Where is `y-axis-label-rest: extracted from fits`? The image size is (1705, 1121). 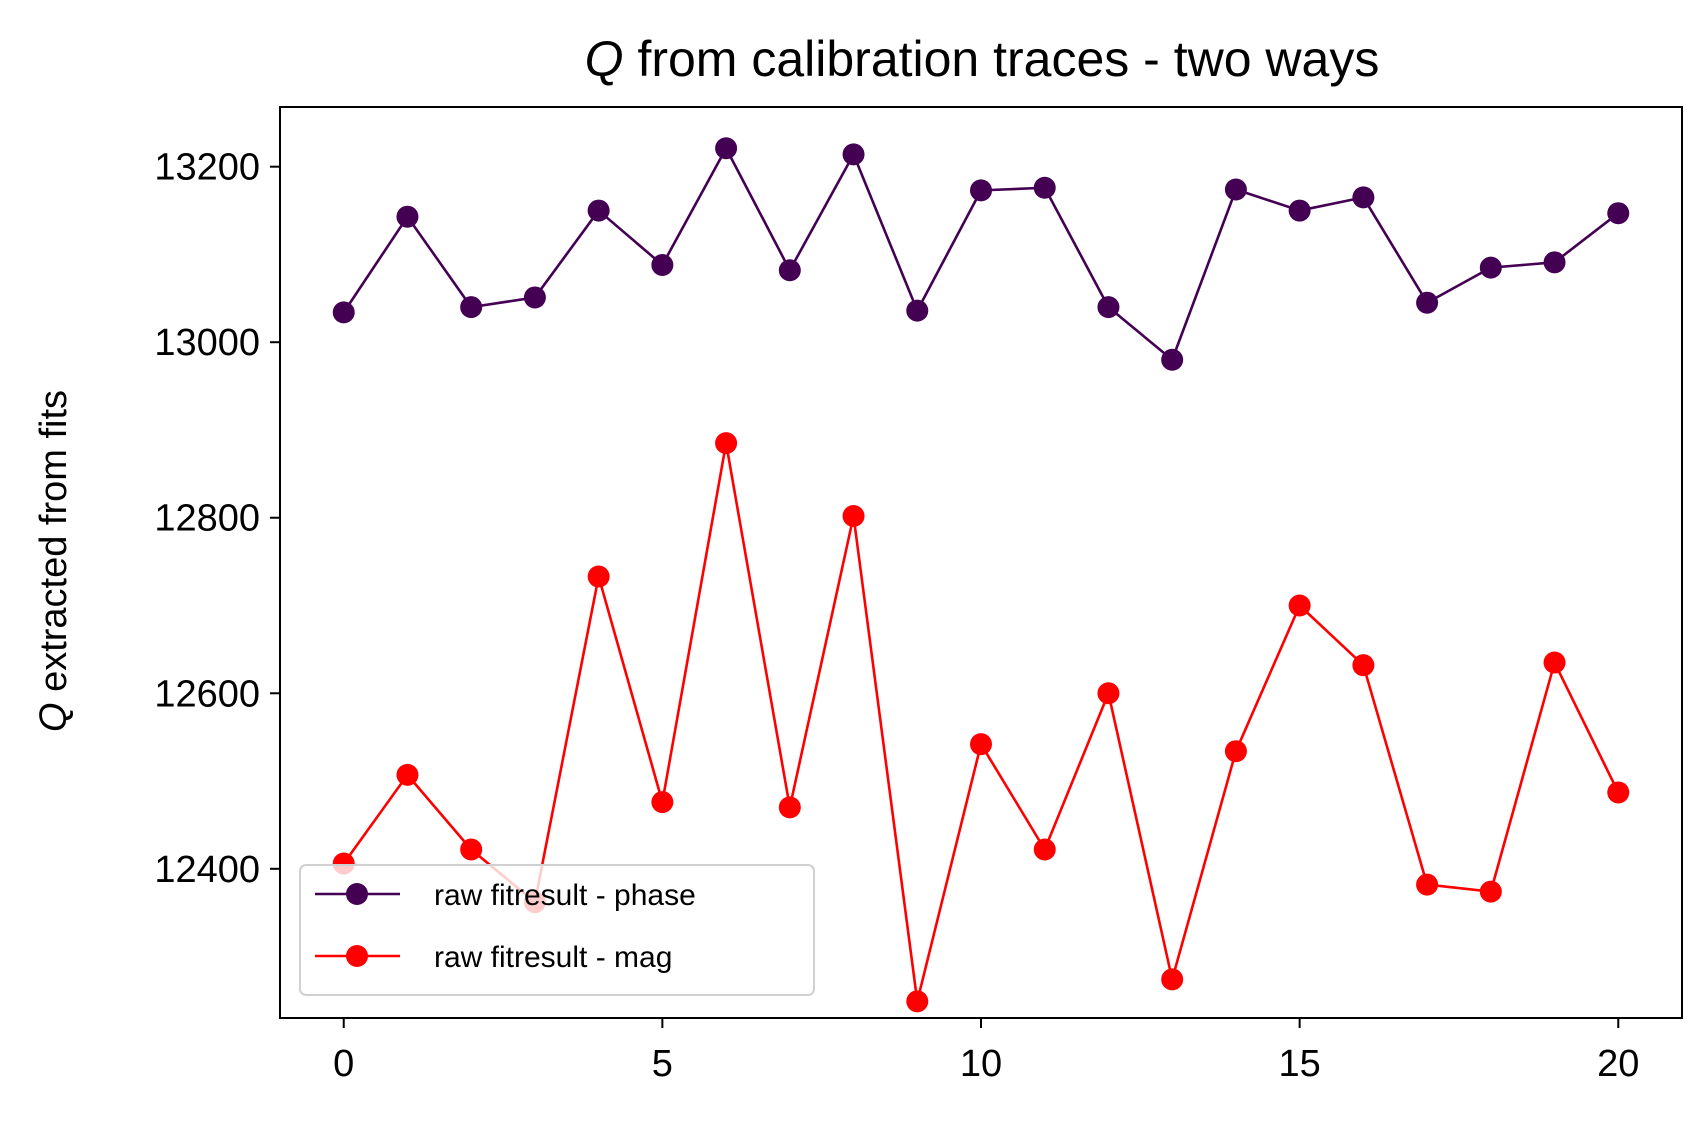
y-axis-label-rest: extracted from fits is located at coordinates (54, 546).